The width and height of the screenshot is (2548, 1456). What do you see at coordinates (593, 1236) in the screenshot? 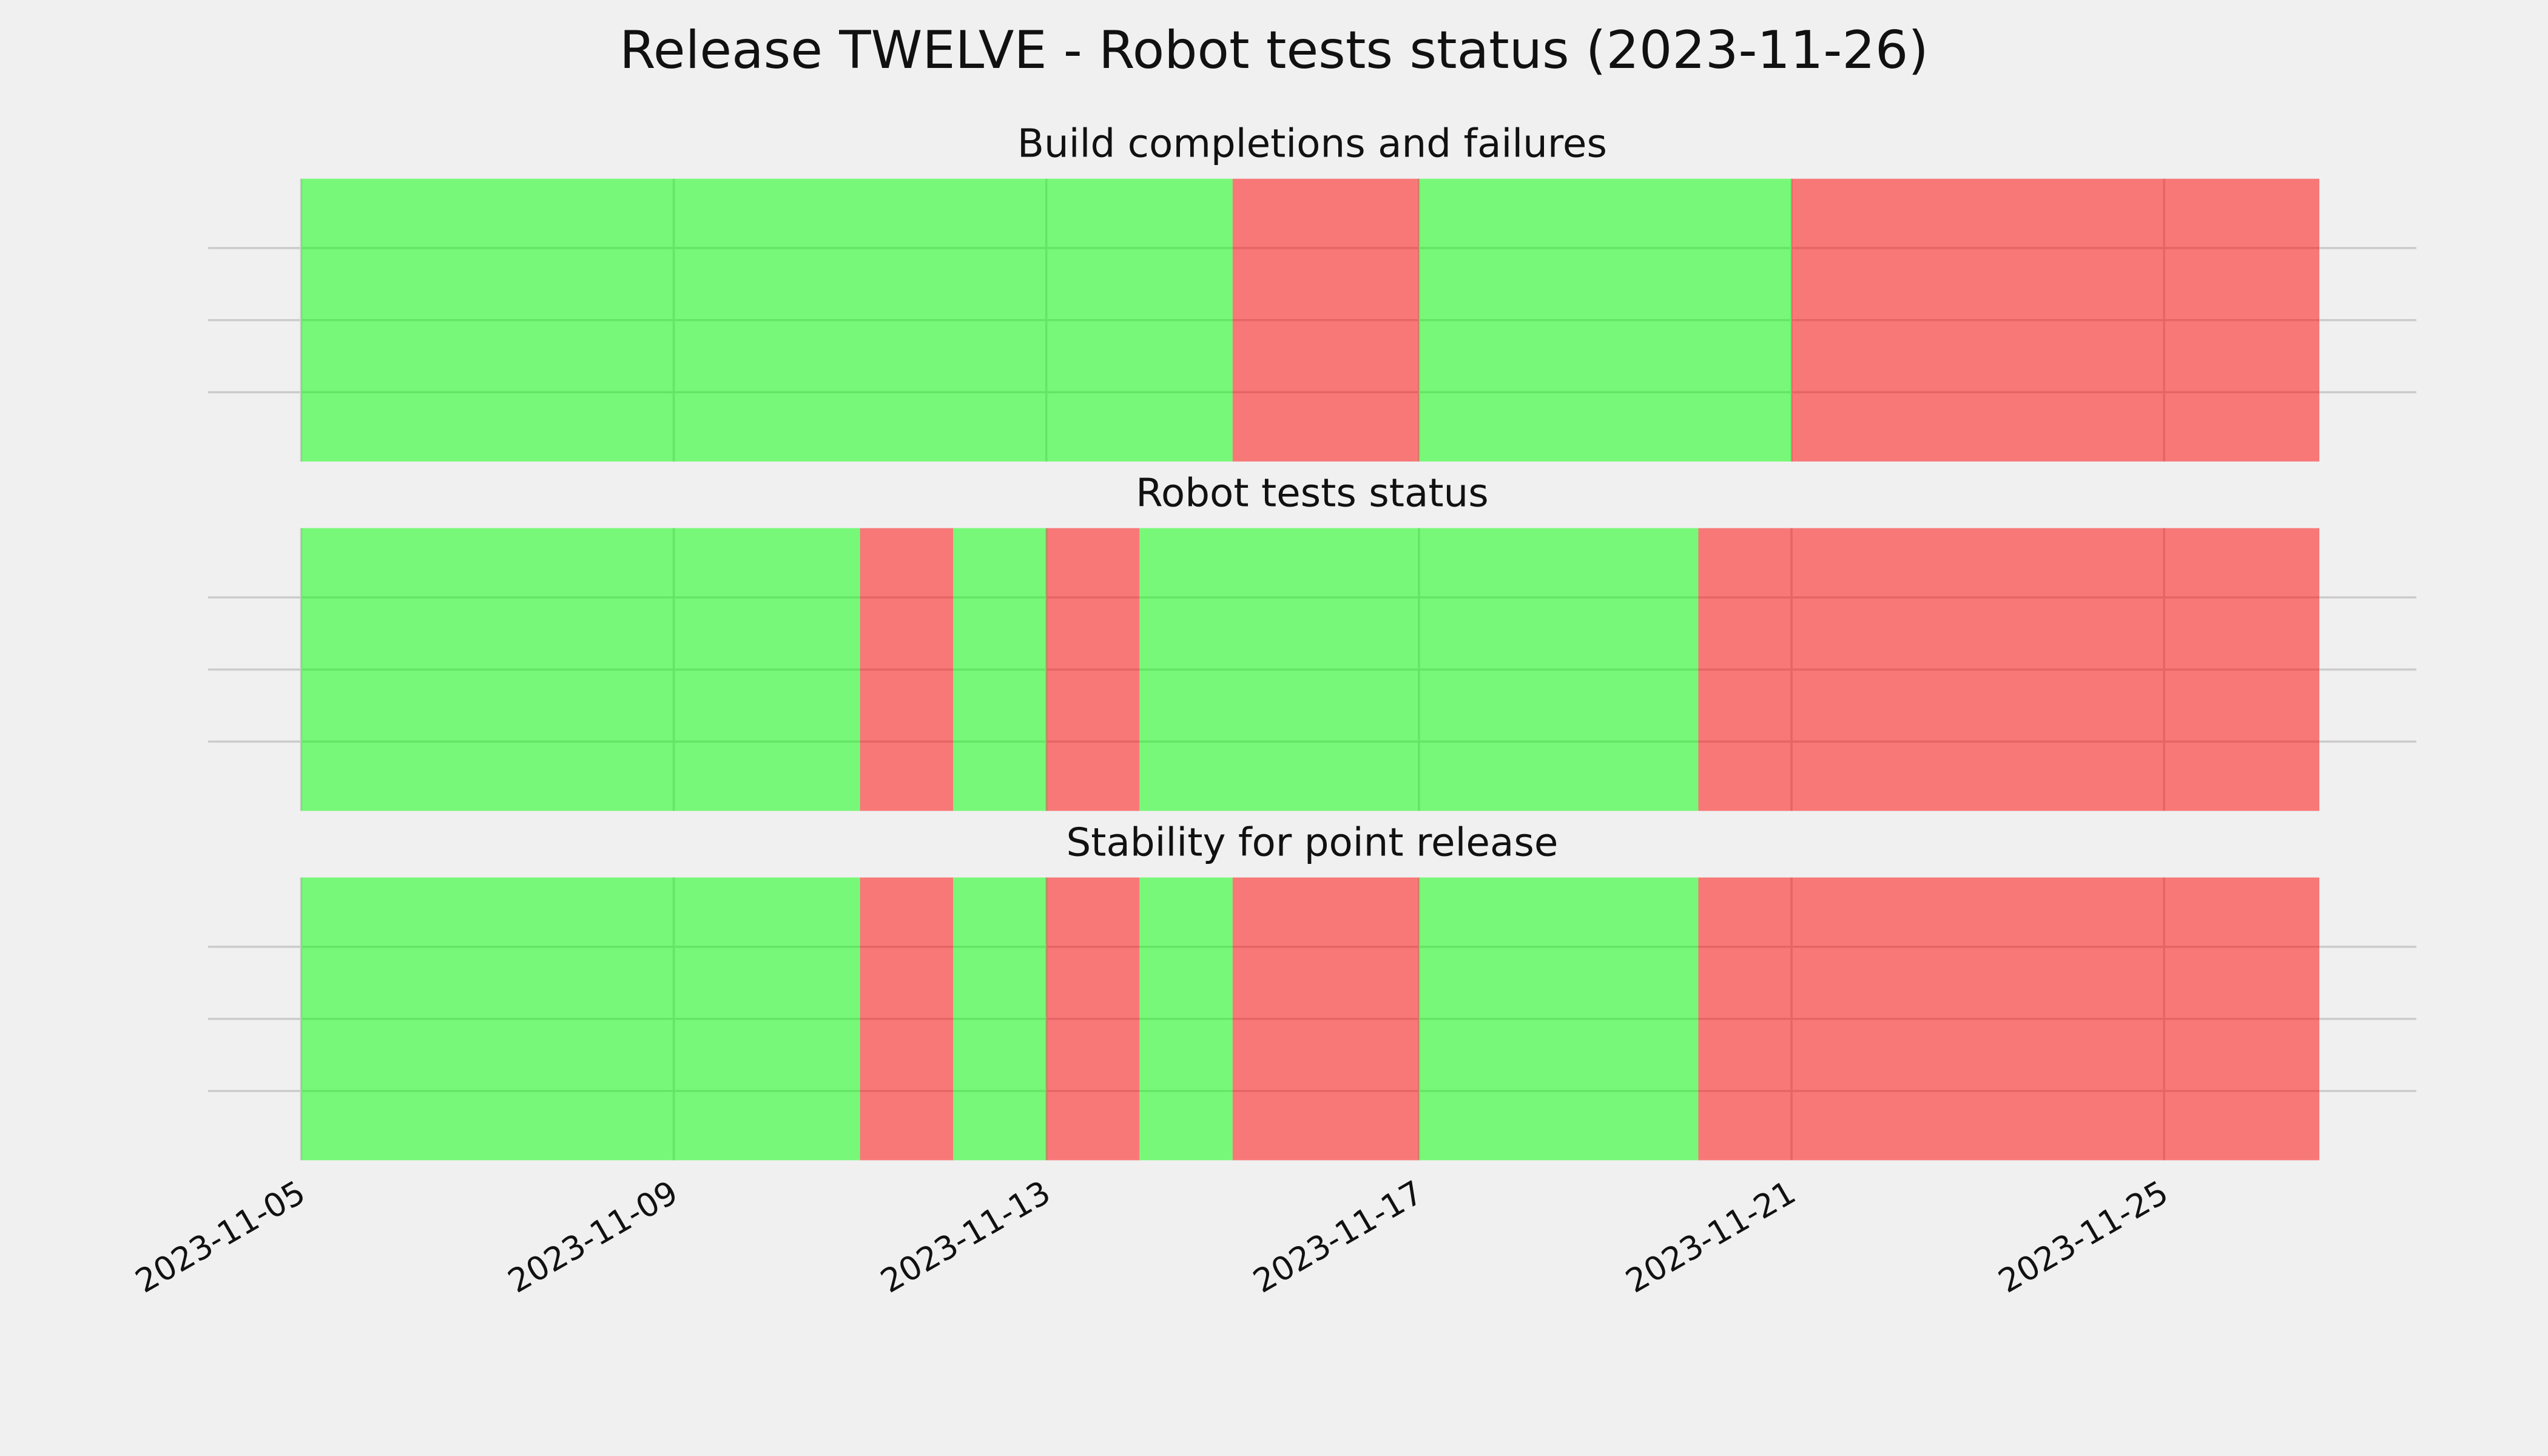
I see `x-tick-label: 2023-11-09` at bounding box center [593, 1236].